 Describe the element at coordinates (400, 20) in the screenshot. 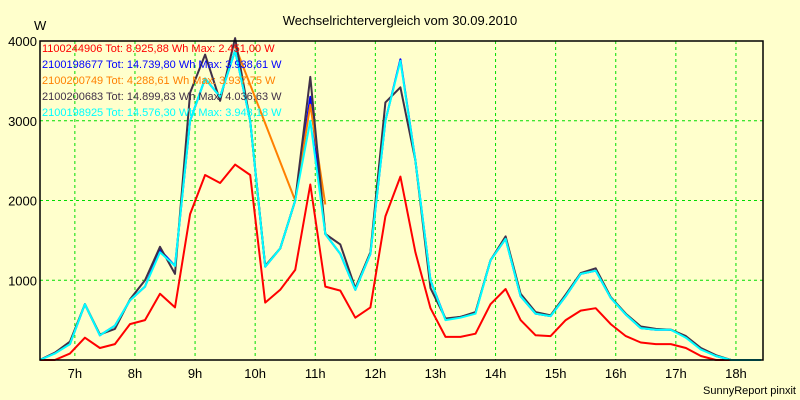

I see `chart-title: Wechselrichtervergleich vom 30.09.2010` at that location.